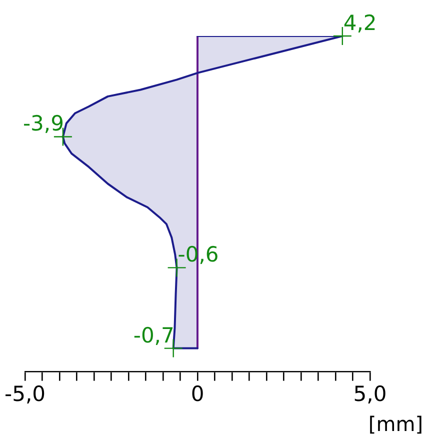 The width and height of the screenshot is (425, 437). What do you see at coordinates (197, 394) in the screenshot?
I see `x-tick-label: 0` at bounding box center [197, 394].